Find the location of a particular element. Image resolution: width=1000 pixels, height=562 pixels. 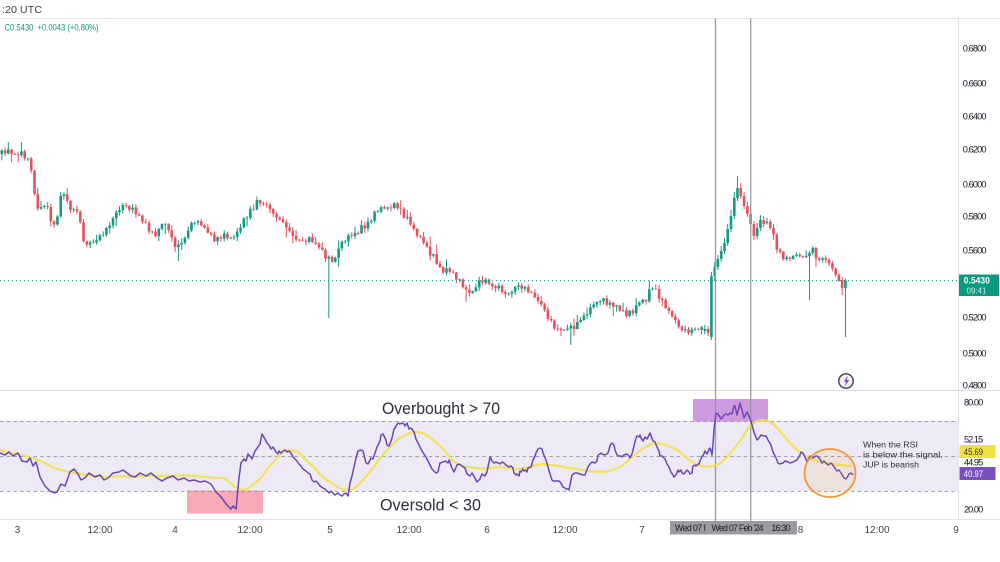

svg-text: 0.6800 is located at coordinates (975, 49).